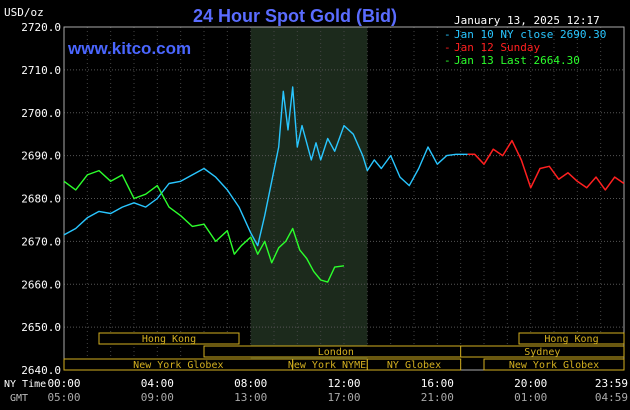 The width and height of the screenshot is (630, 410). What do you see at coordinates (611, 383) in the screenshot?
I see `x-tick-label: 23:59` at bounding box center [611, 383].